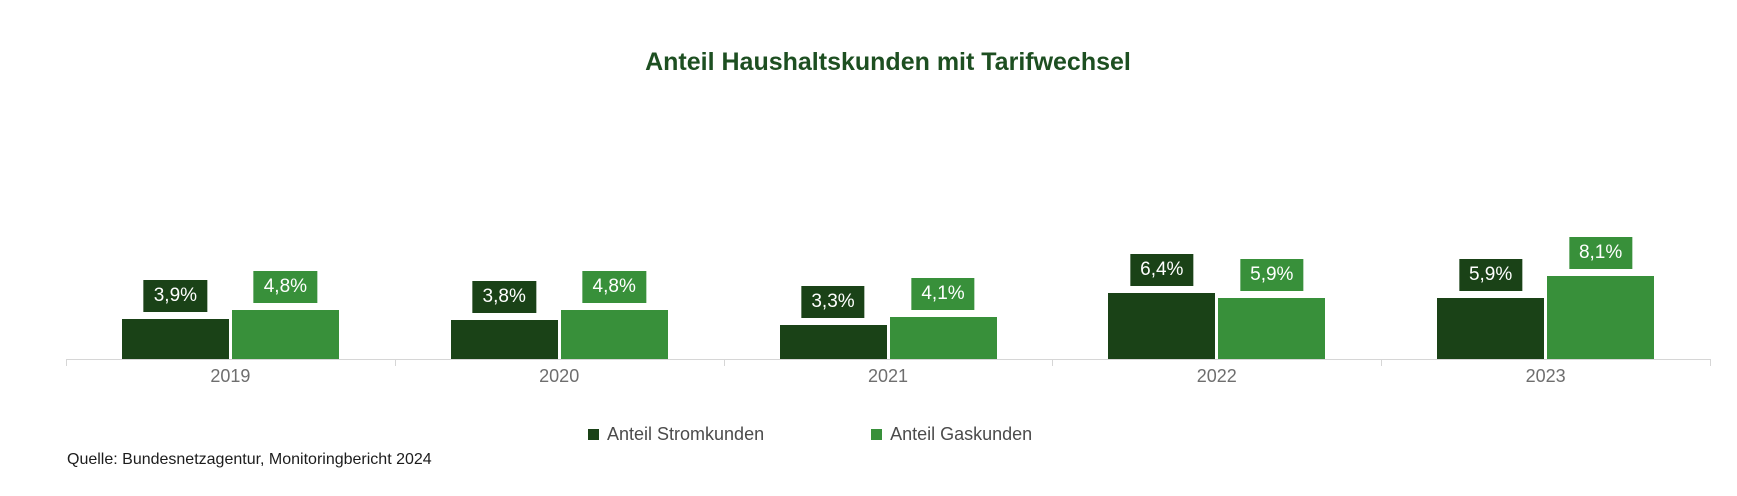 The height and width of the screenshot is (496, 1737). I want to click on x-tick-label-2023: 2023, so click(1545, 376).